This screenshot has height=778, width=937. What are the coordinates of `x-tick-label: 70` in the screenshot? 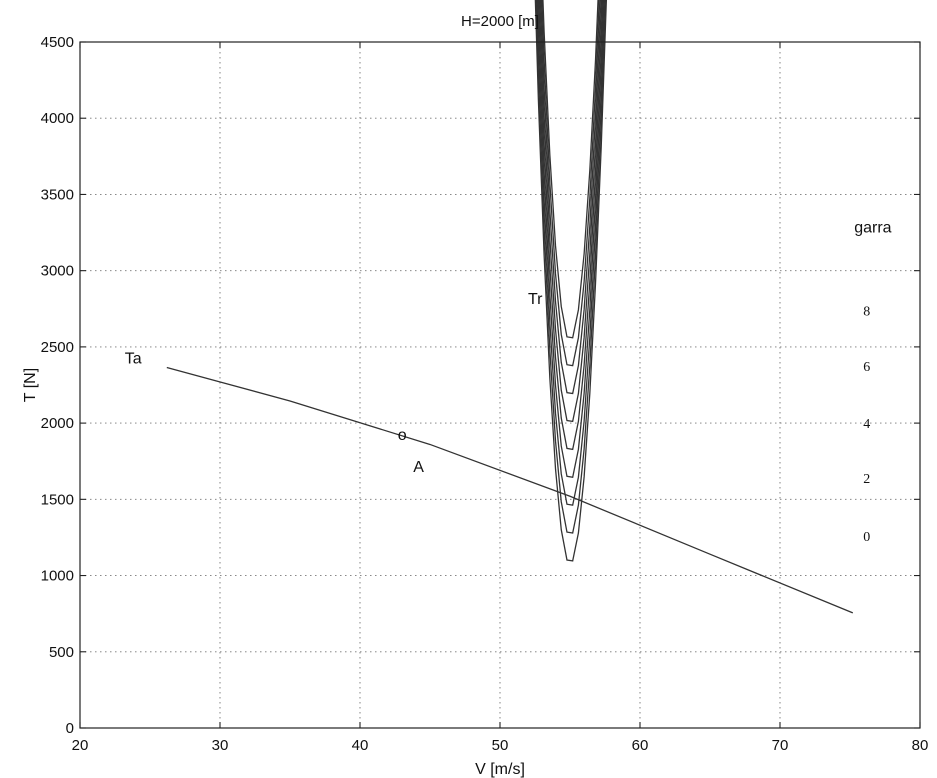 It's located at (780, 745).